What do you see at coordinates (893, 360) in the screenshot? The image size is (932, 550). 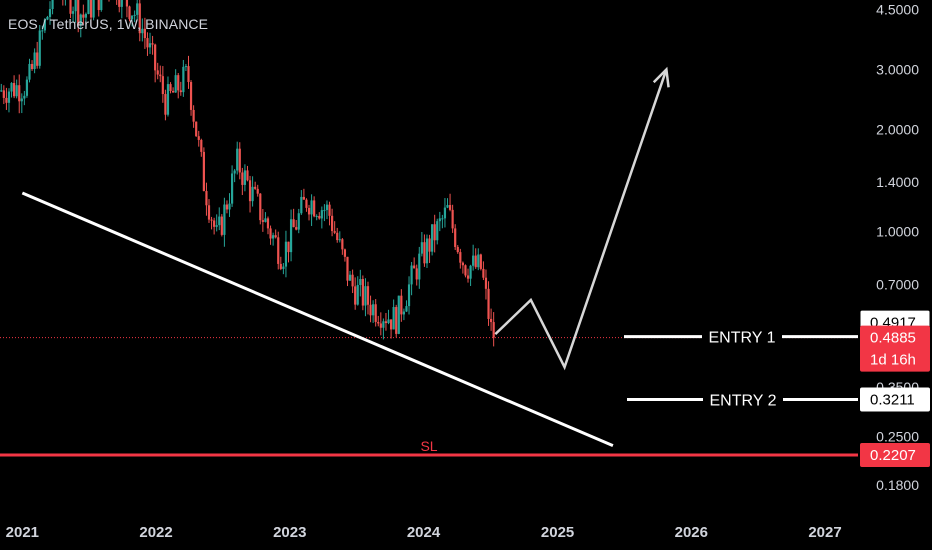 I see `bar-countdown-text: 1d 16h` at bounding box center [893, 360].